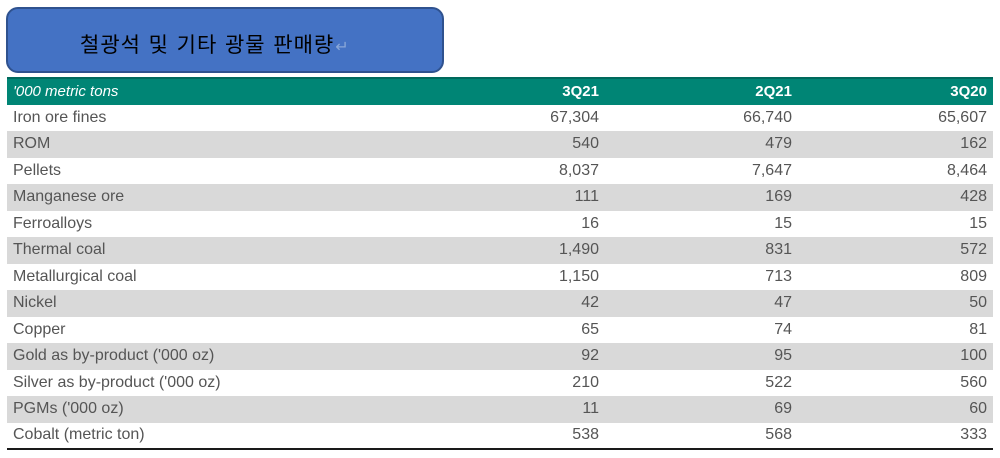 The image size is (1000, 458). Describe the element at coordinates (778, 382) in the screenshot. I see `cell-2q21: 522` at that location.